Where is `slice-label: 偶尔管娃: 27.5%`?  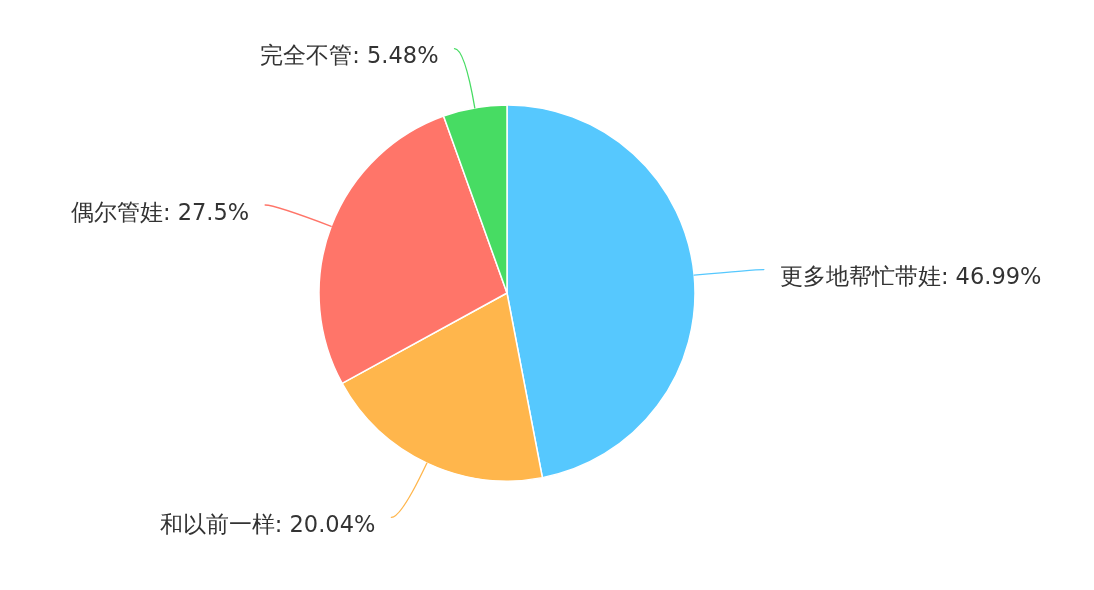 slice-label: 偶尔管娃: 27.5% is located at coordinates (160, 211).